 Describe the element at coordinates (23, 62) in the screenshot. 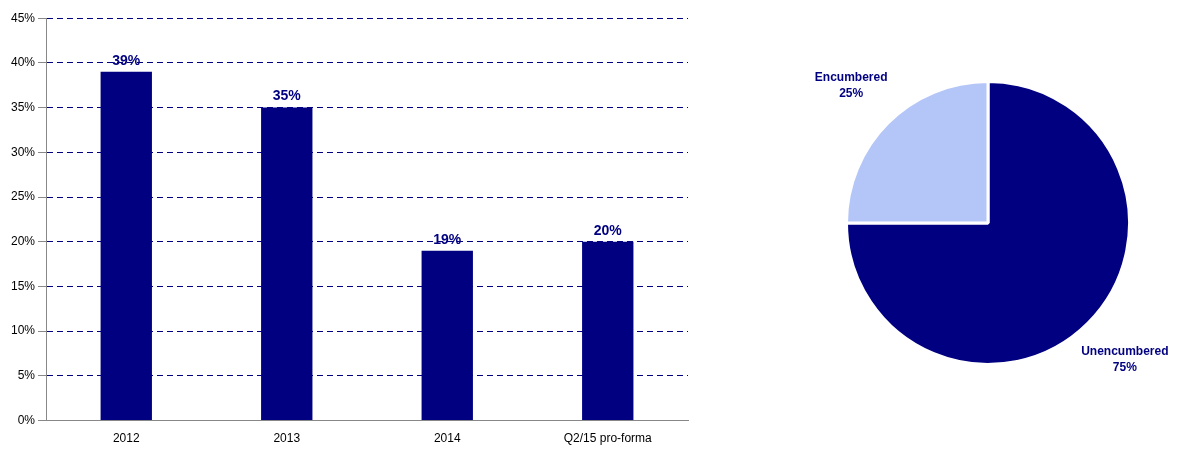

I see `y-tick-label: 40%` at that location.